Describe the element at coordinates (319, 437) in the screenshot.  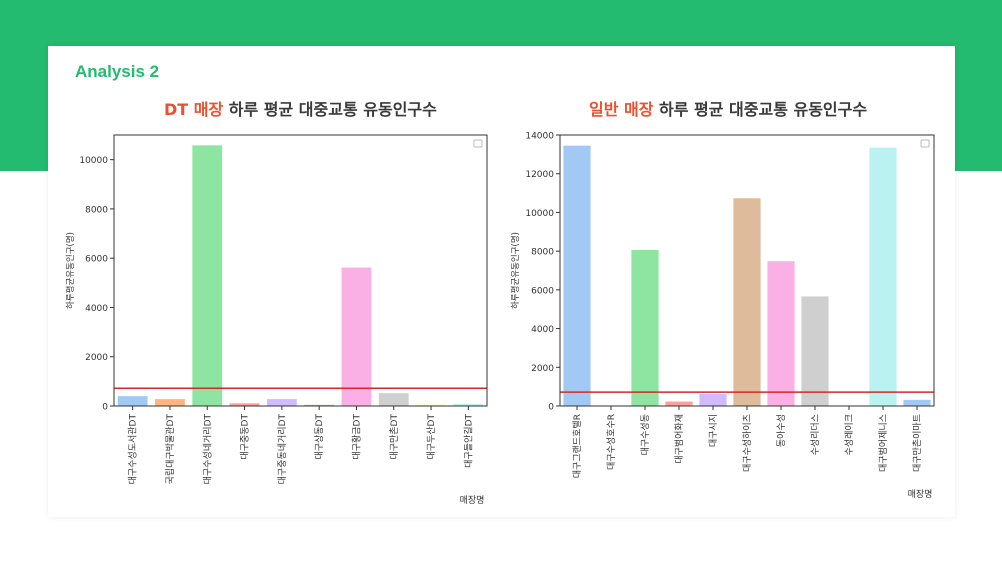
I see `x-tick-label: 대구상동DT` at that location.